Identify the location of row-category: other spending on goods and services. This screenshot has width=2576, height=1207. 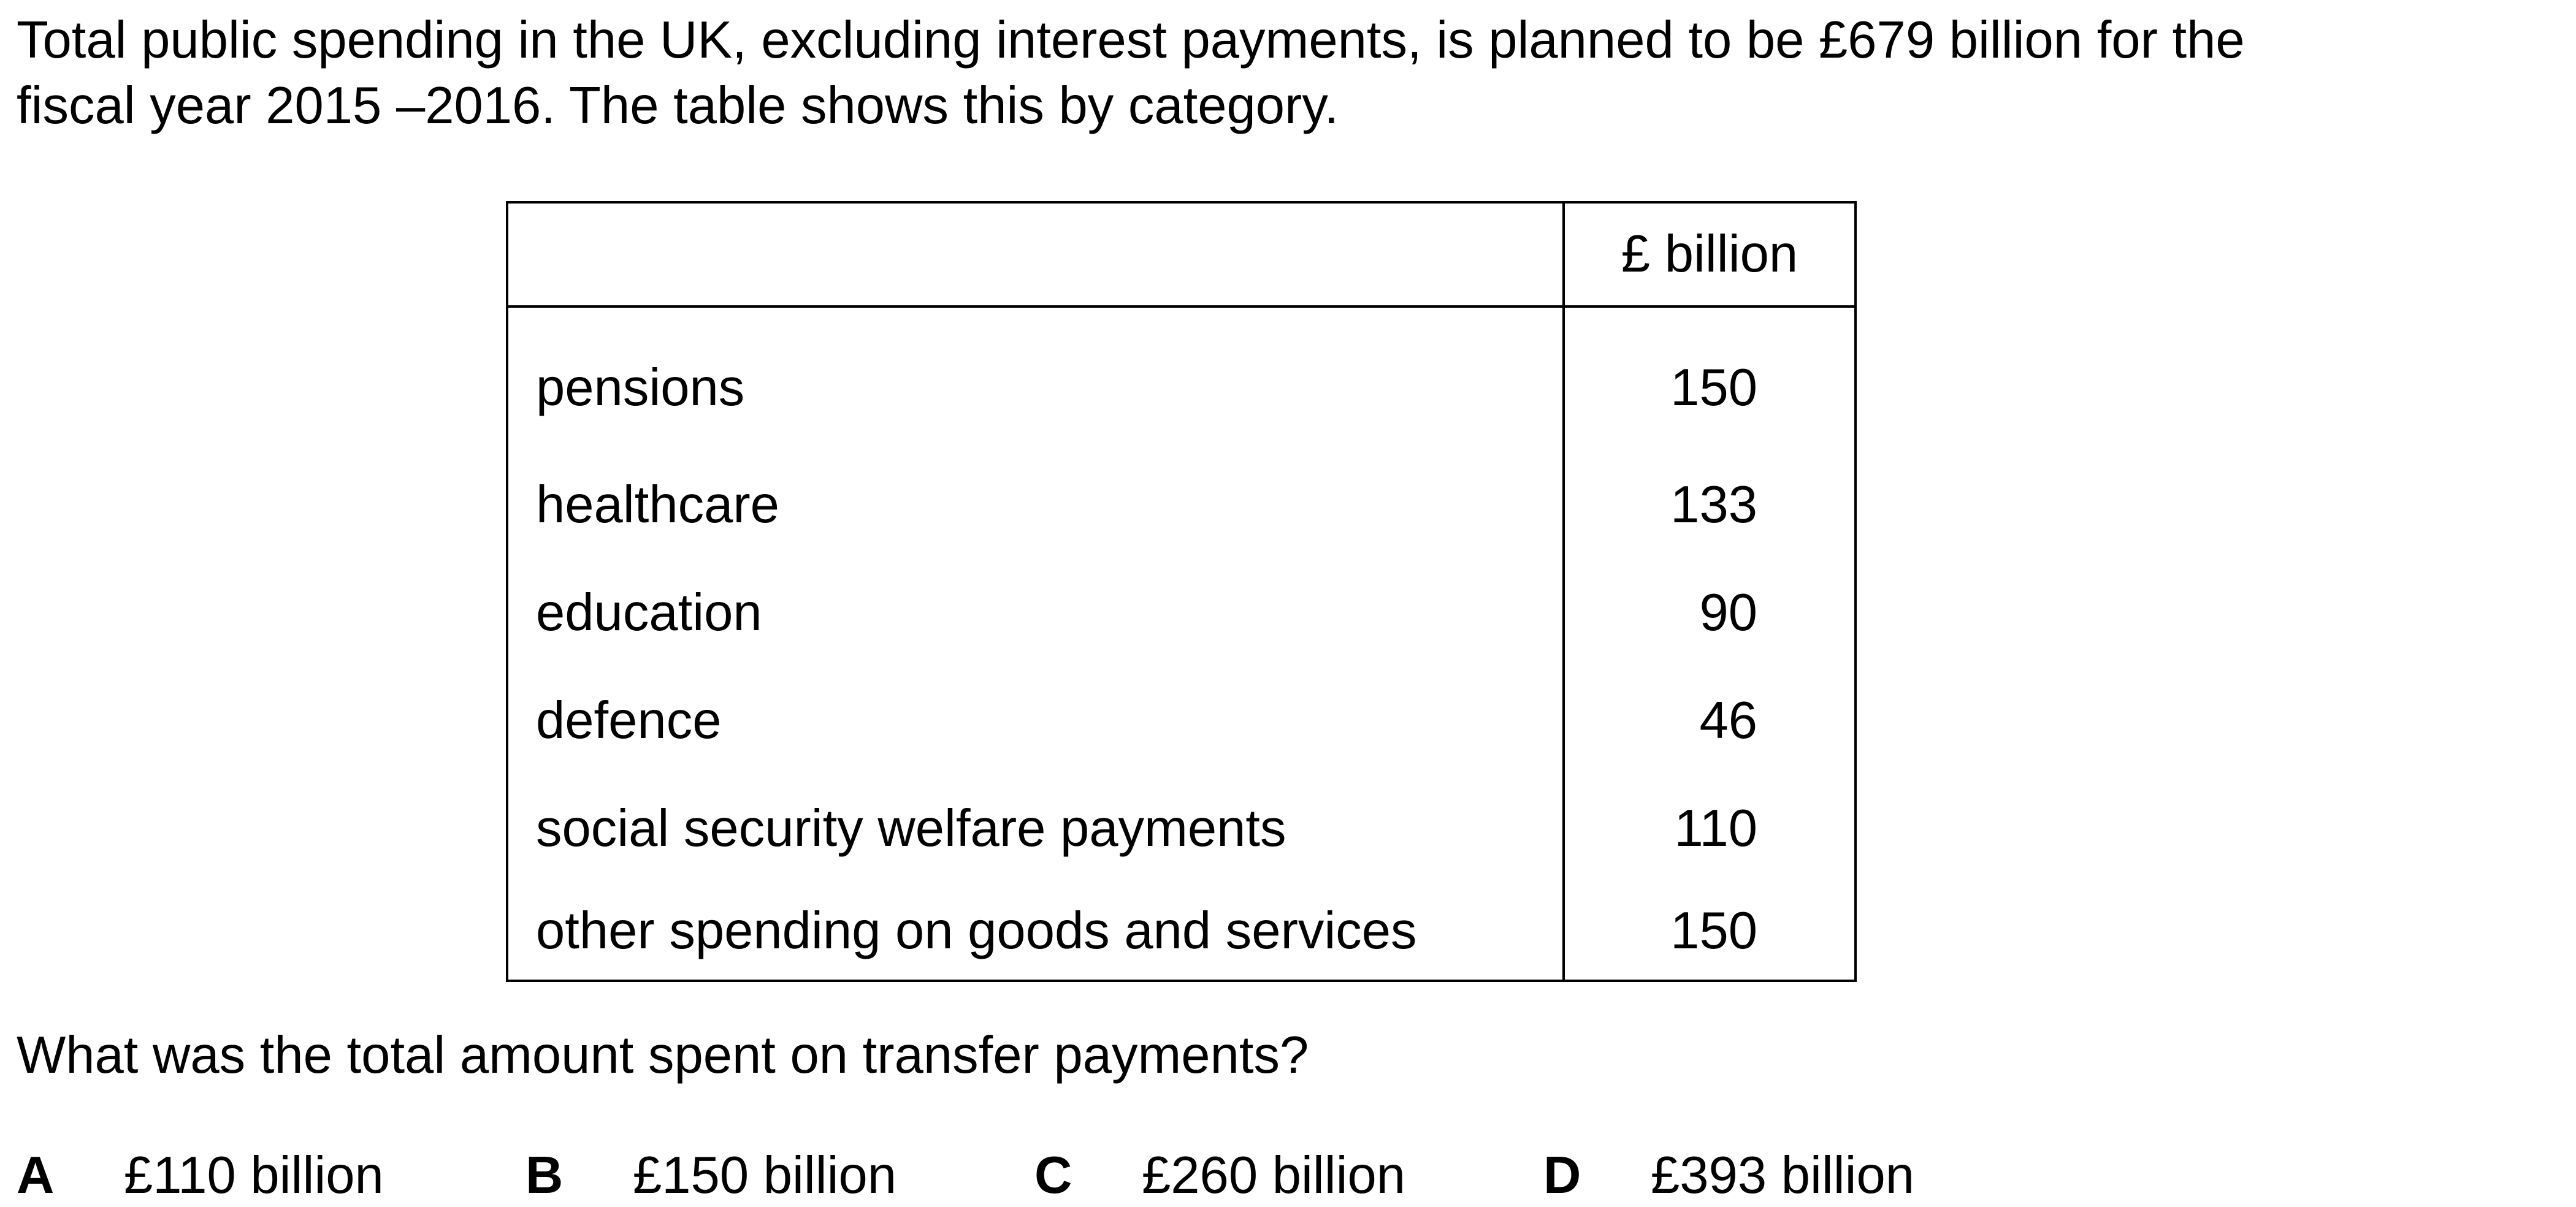
(1035, 932).